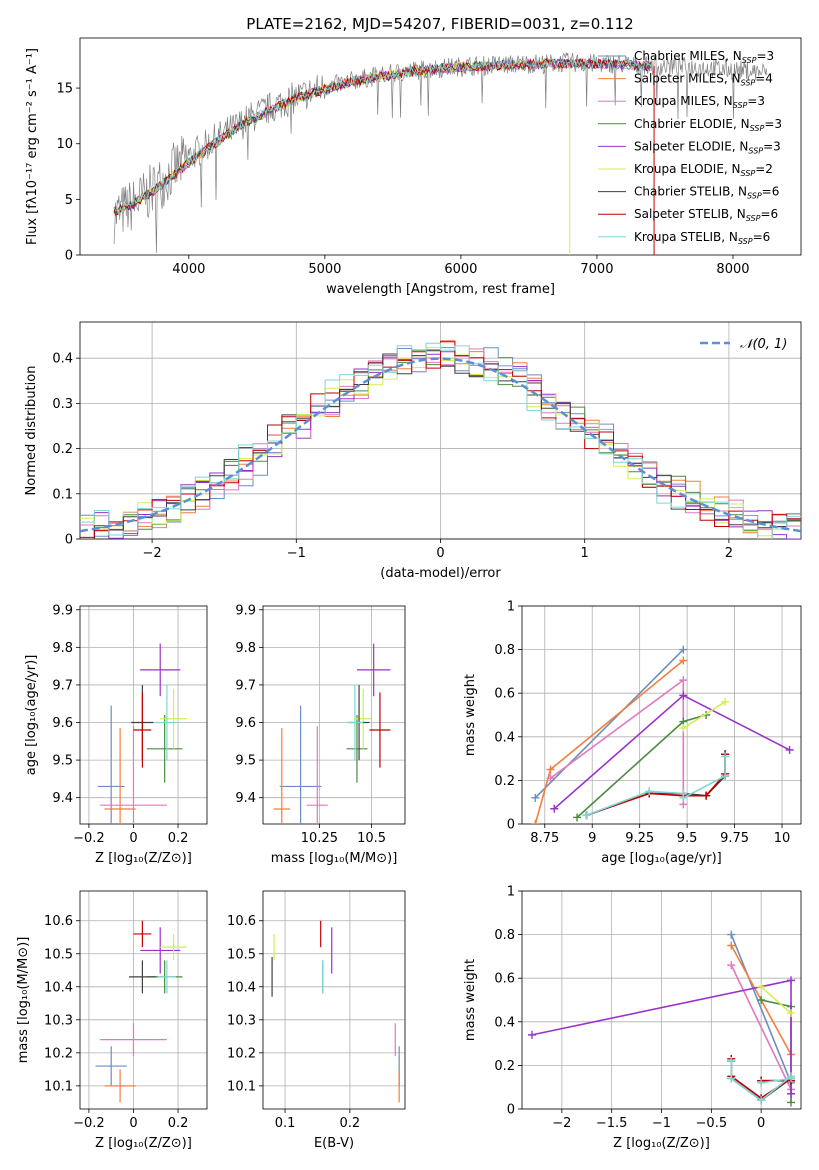 The height and width of the screenshot is (1170, 819). What do you see at coordinates (470, 715) in the screenshot?
I see `y-axis-label: mass weight` at bounding box center [470, 715].